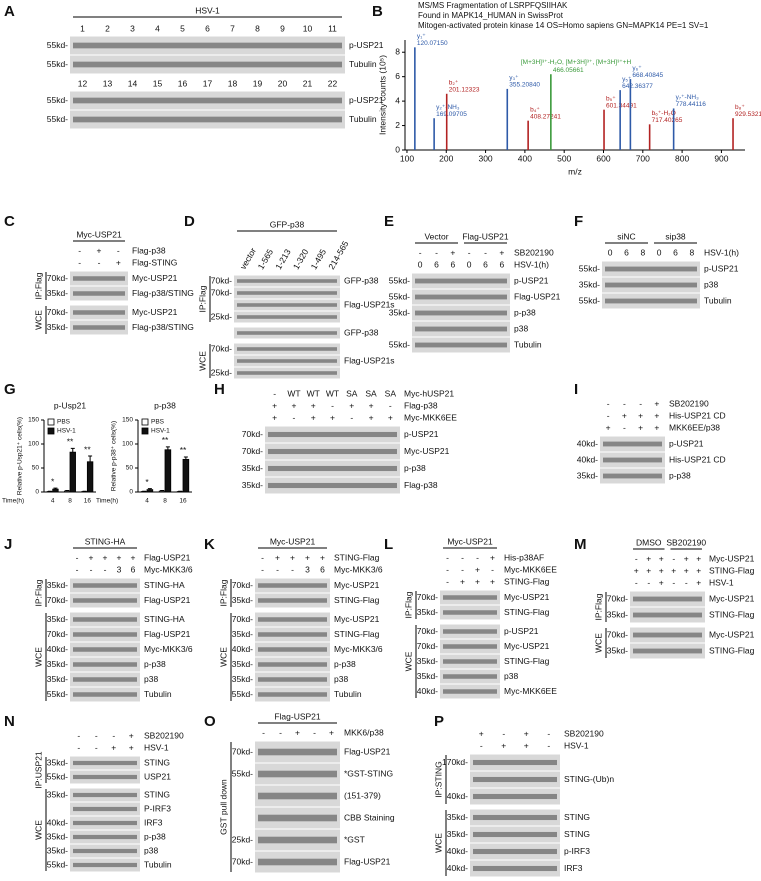  Describe the element at coordinates (687, 97) in the screenshot. I see `peak-ion: y₇⁺-NH₃` at that location.